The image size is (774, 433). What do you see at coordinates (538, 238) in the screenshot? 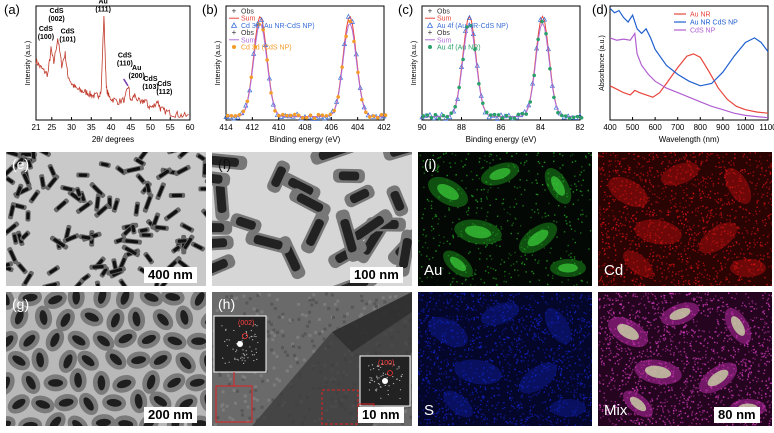
I see `eds-particle-core` at bounding box center [538, 238].